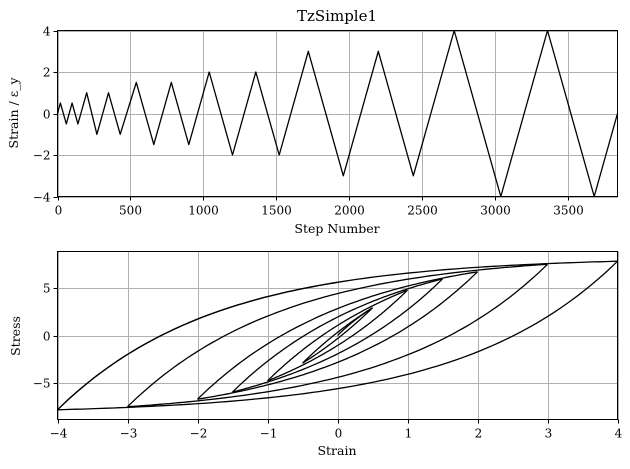 The height and width of the screenshot is (469, 630). I want to click on x-tick-label: 3000, so click(495, 211).